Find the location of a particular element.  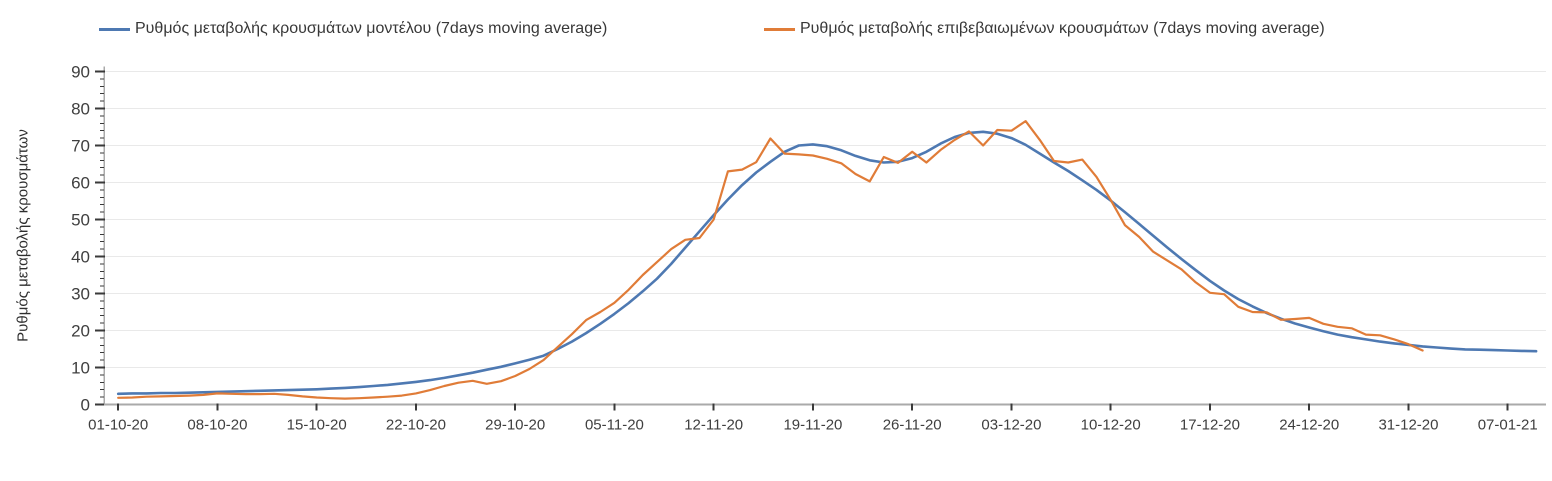

x-tick-label: 17-12-20 is located at coordinates (1210, 425).